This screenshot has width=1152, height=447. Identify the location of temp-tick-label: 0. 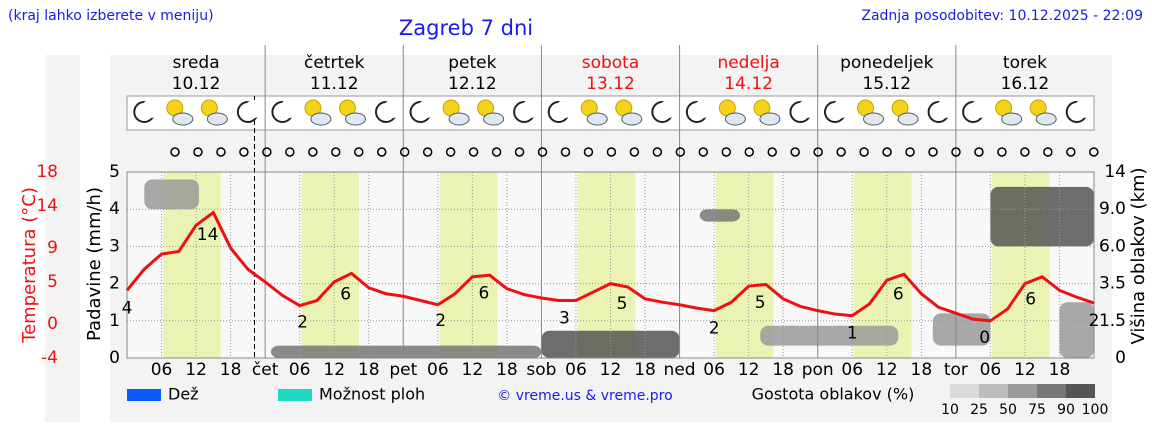
(52, 324).